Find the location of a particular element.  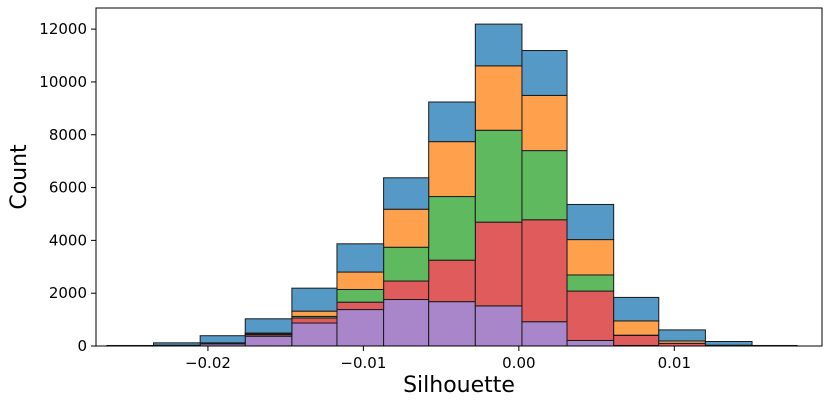

y-tick-label: 10000 is located at coordinates (63, 82).